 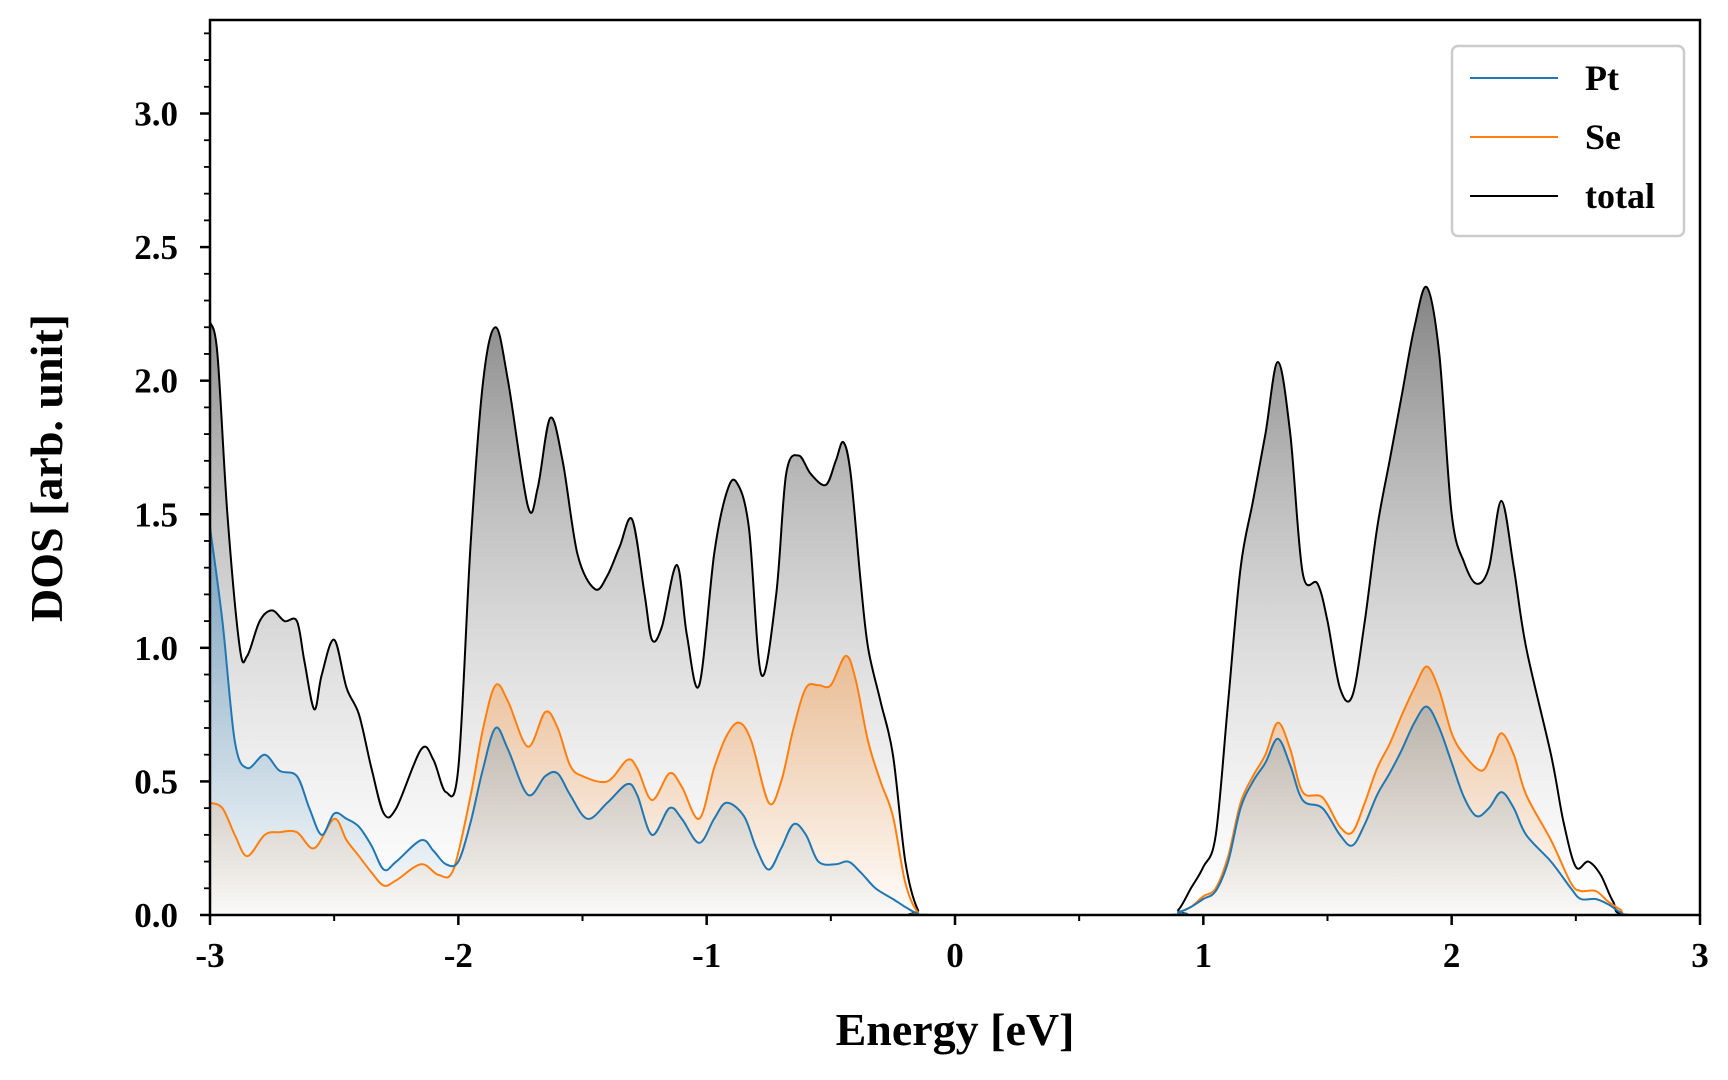 I want to click on legend-box, so click(x=1568, y=141).